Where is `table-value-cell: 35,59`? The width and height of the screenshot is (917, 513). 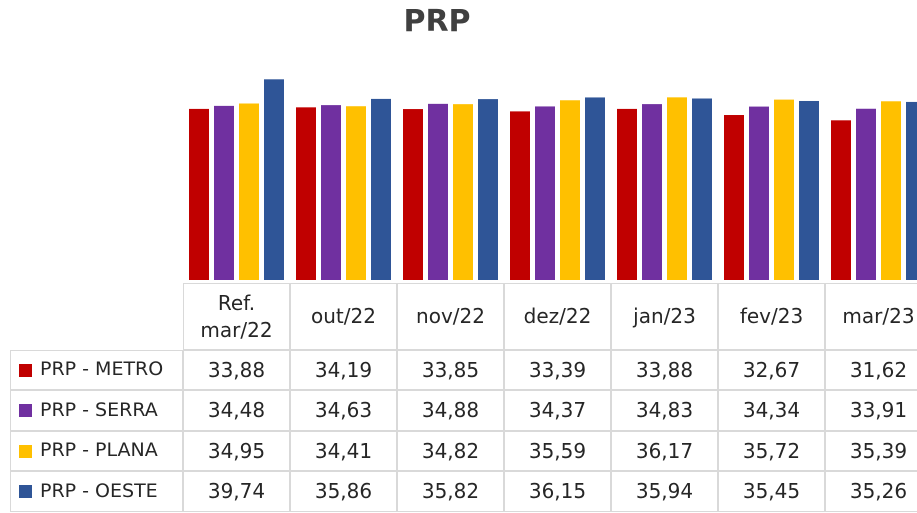
table-value-cell: 35,59 is located at coordinates (557, 451).